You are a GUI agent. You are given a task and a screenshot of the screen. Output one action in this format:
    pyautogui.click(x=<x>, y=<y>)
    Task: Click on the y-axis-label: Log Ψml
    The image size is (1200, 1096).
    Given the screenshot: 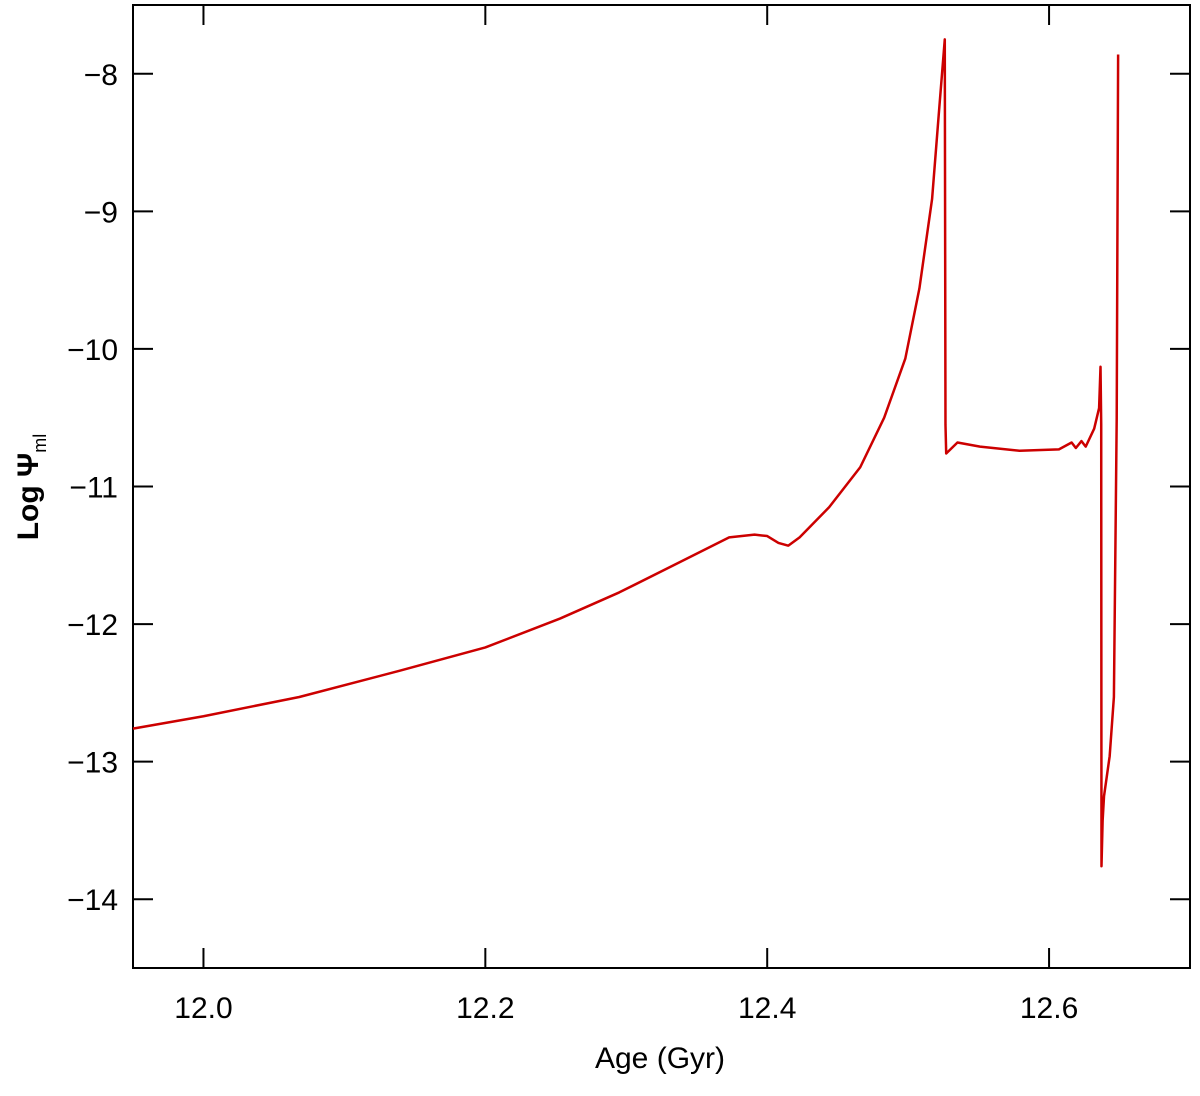 What is the action you would take?
    pyautogui.click(x=31, y=487)
    